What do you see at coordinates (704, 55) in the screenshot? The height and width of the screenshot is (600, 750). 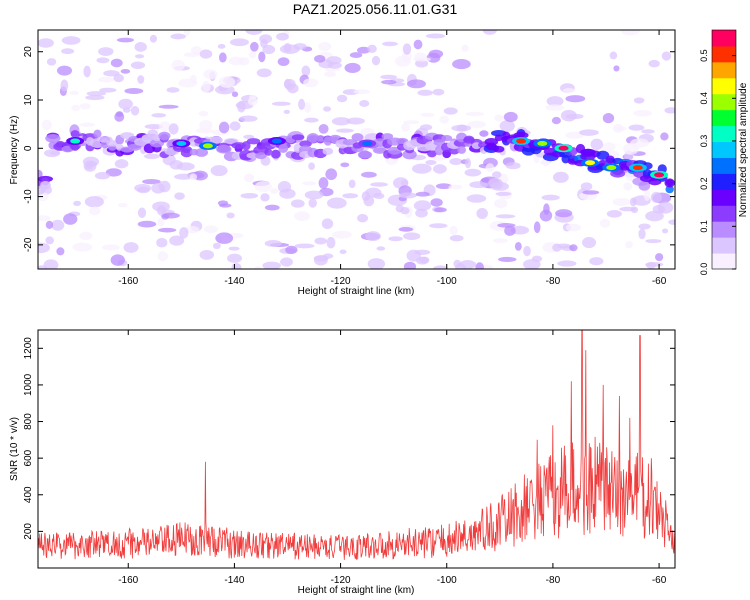 I see `colorbar-tick-label: 0.5` at bounding box center [704, 55].